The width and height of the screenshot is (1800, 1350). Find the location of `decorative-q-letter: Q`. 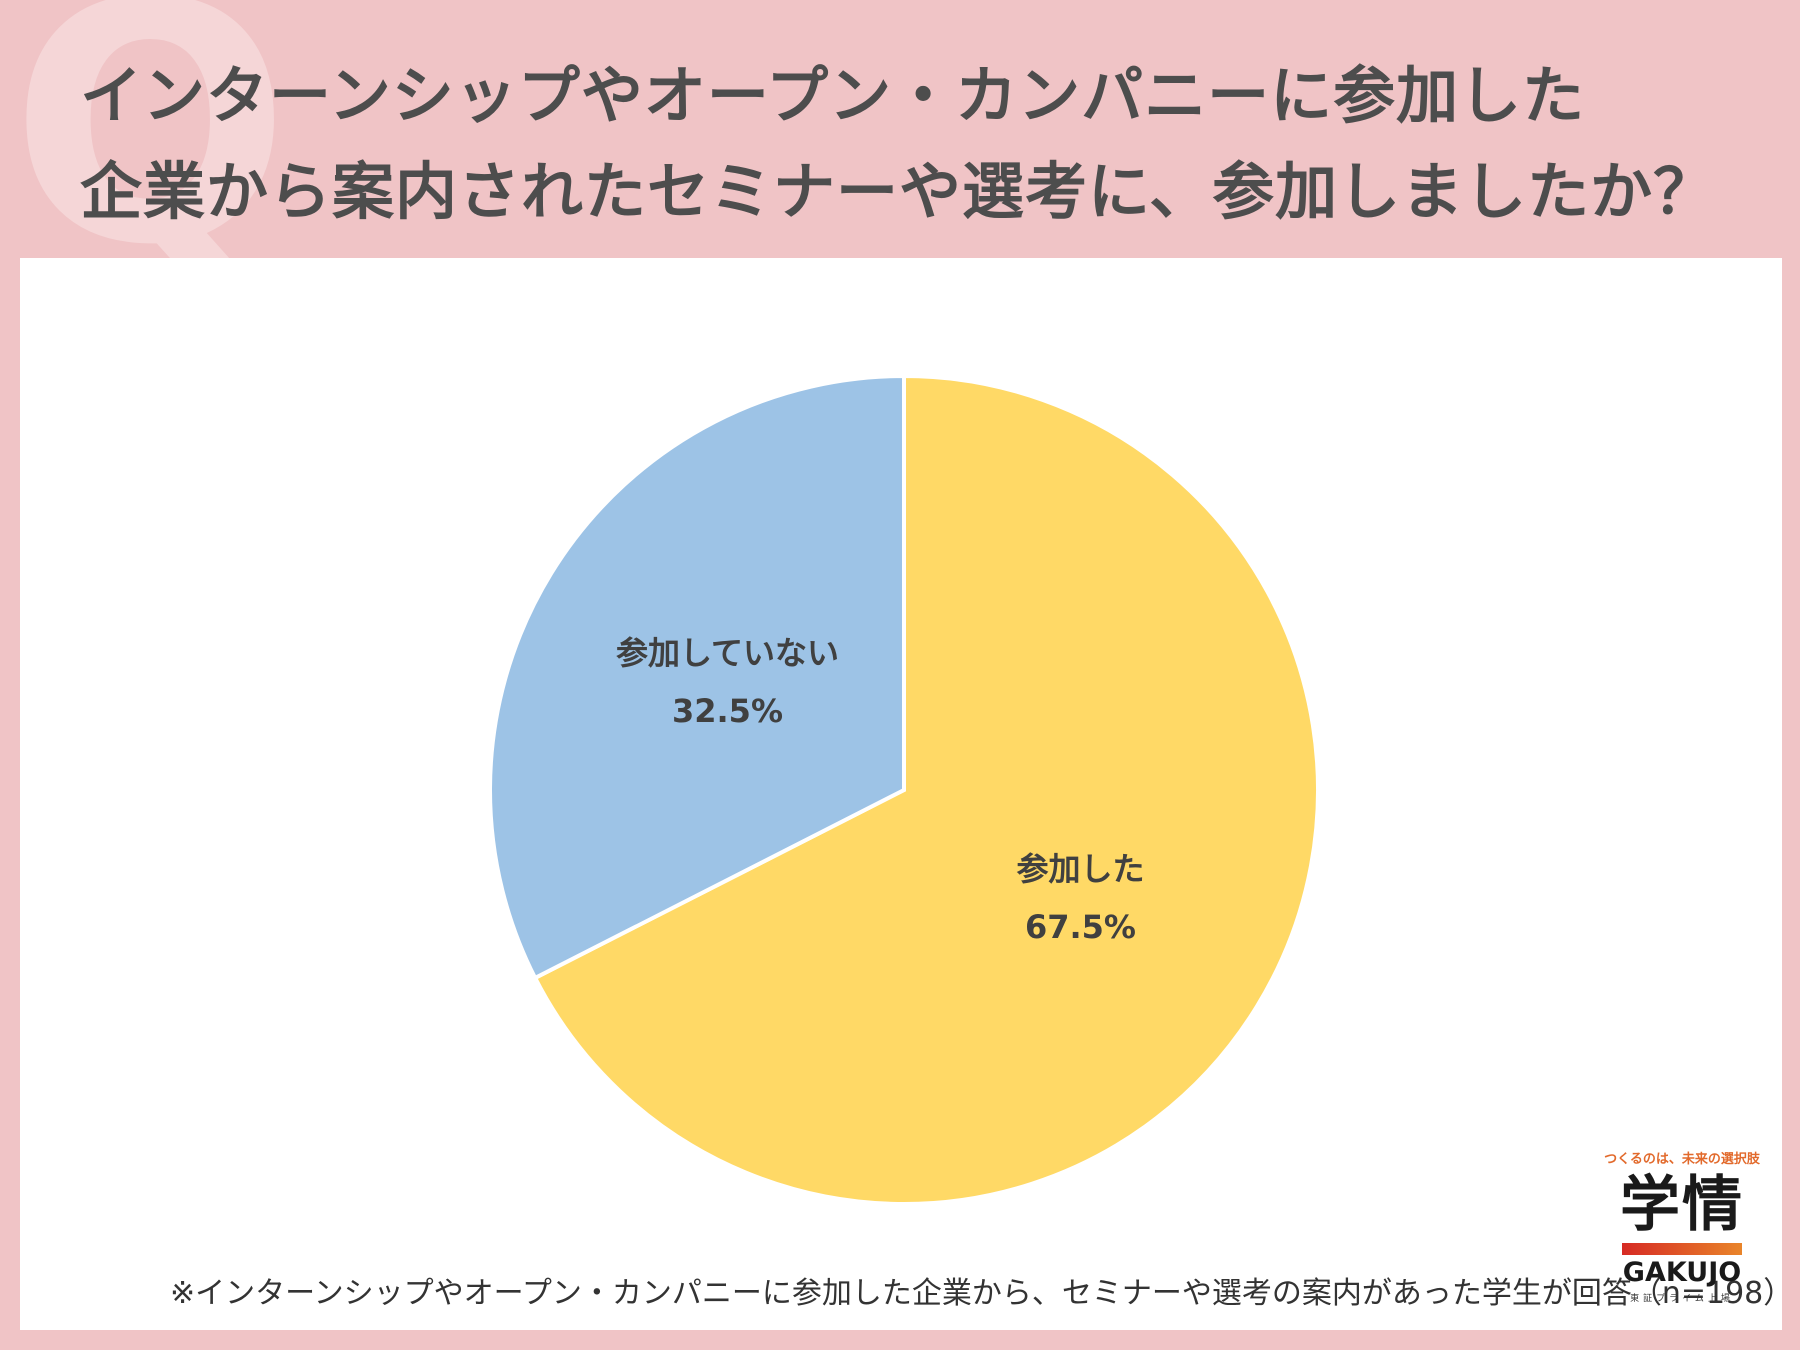

decorative-q-letter: Q is located at coordinates (150, 158).